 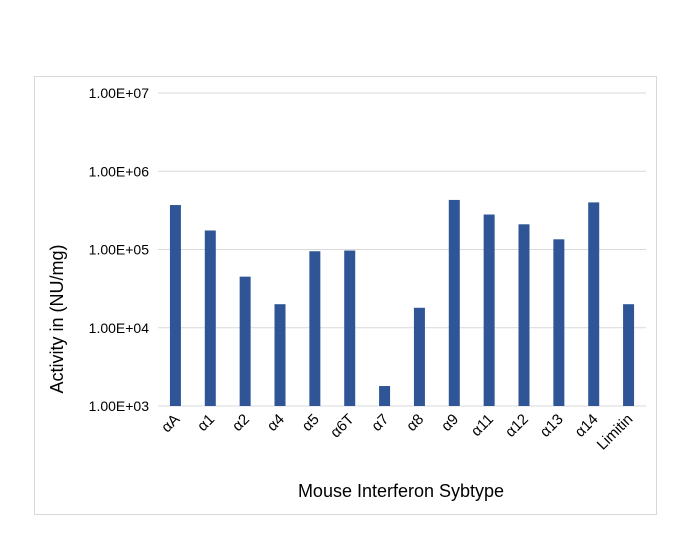 I want to click on y-tick-label: 1.00E+05, so click(x=119, y=250).